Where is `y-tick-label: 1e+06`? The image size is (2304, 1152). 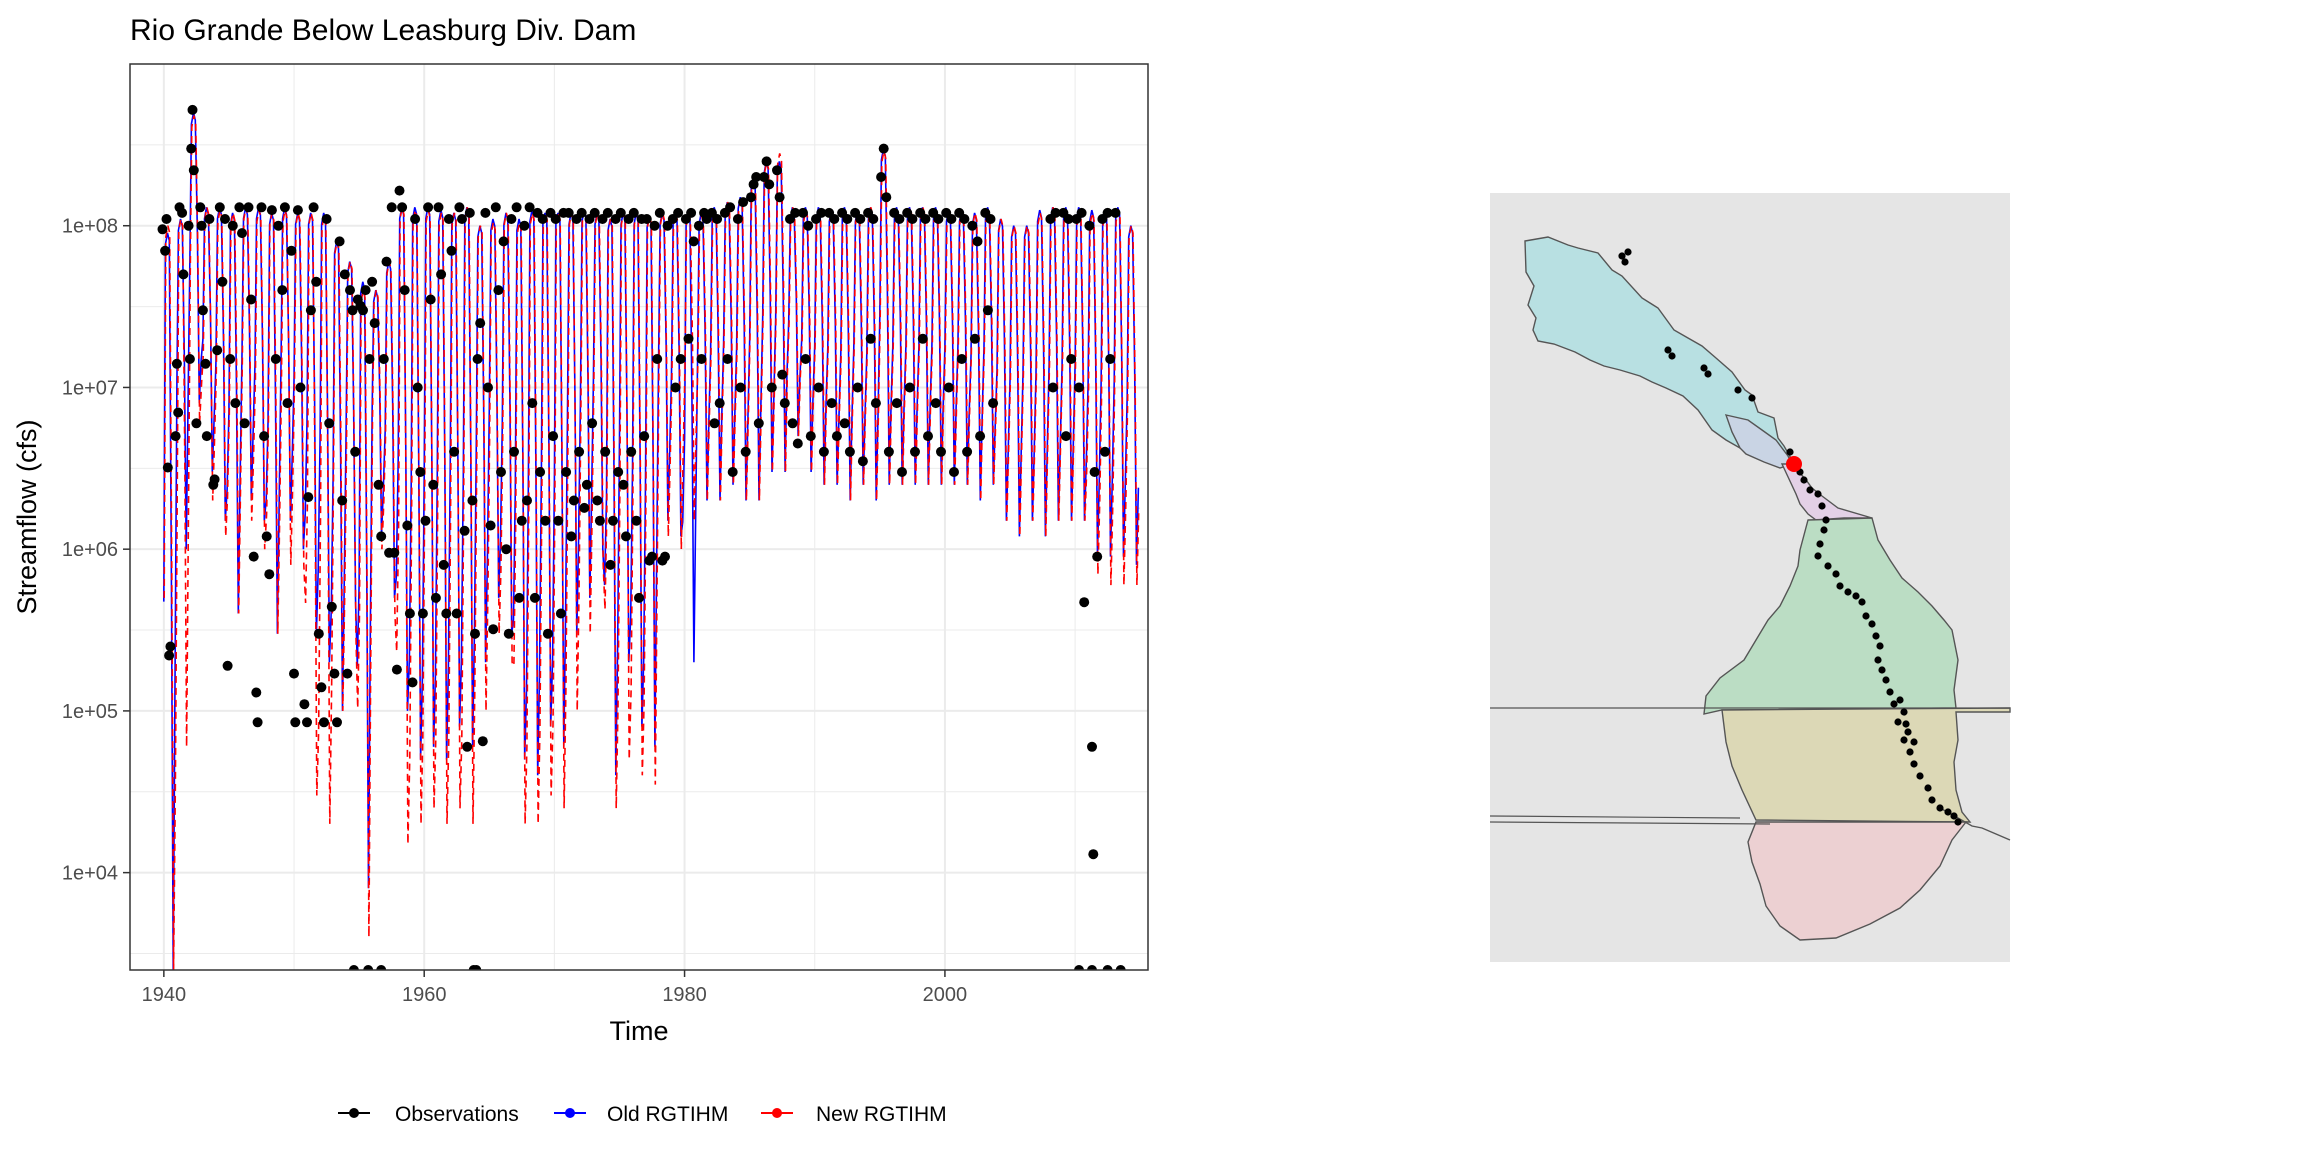
y-tick-label: 1e+06 is located at coordinates (90, 550).